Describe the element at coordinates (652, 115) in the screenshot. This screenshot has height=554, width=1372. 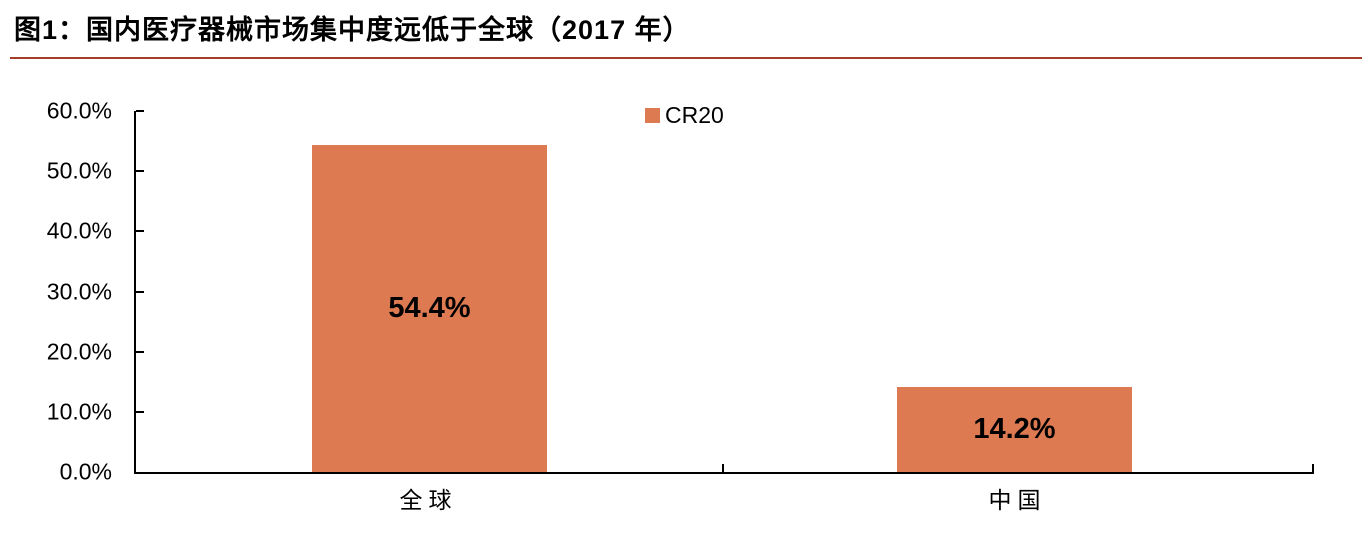
I see `legend-swatch-icon` at that location.